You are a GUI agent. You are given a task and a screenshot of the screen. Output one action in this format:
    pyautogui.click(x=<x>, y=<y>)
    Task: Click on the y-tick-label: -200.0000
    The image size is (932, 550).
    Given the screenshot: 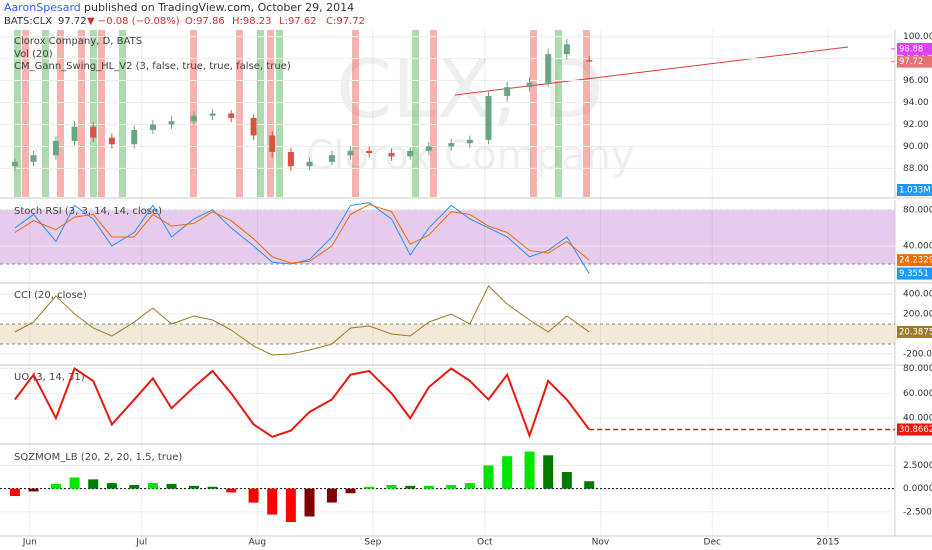 What is the action you would take?
    pyautogui.click(x=917, y=355)
    